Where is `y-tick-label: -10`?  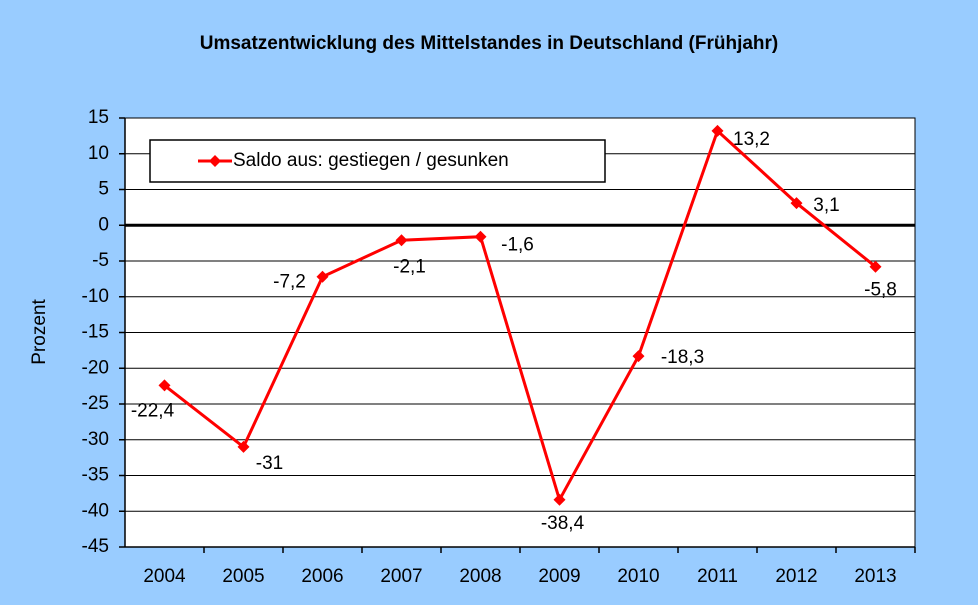 y-tick-label: -10 is located at coordinates (95, 296).